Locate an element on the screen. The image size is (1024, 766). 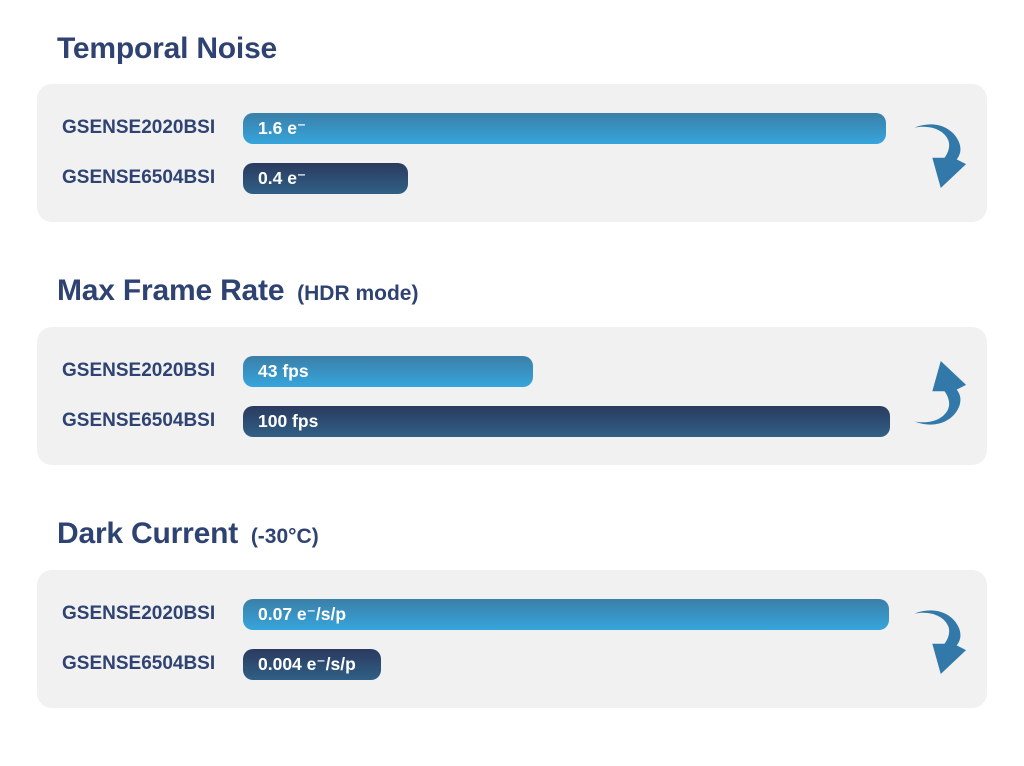
section-subtitle: (HDR mode) is located at coordinates (355, 293).